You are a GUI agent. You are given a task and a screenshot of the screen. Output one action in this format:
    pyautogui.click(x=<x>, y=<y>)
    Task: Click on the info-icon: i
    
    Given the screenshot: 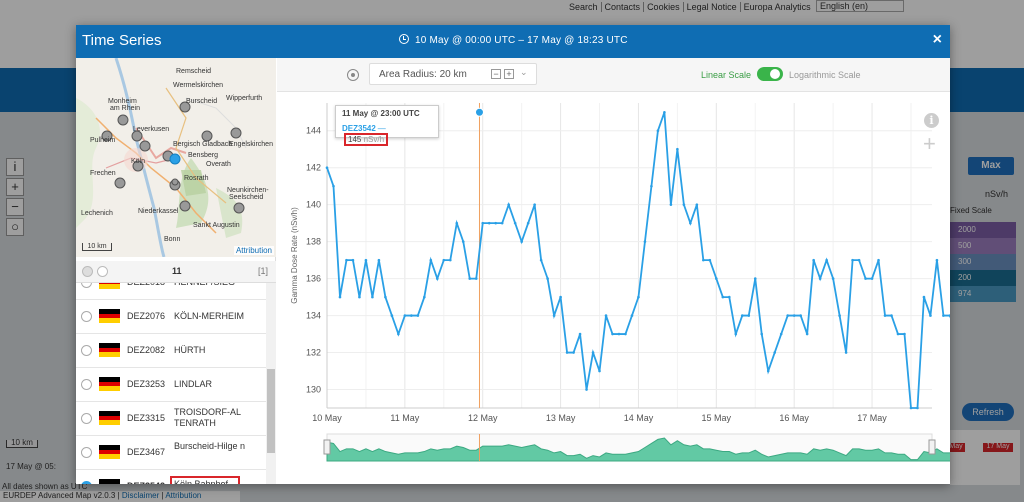 What is the action you would take?
    pyautogui.click(x=931, y=120)
    